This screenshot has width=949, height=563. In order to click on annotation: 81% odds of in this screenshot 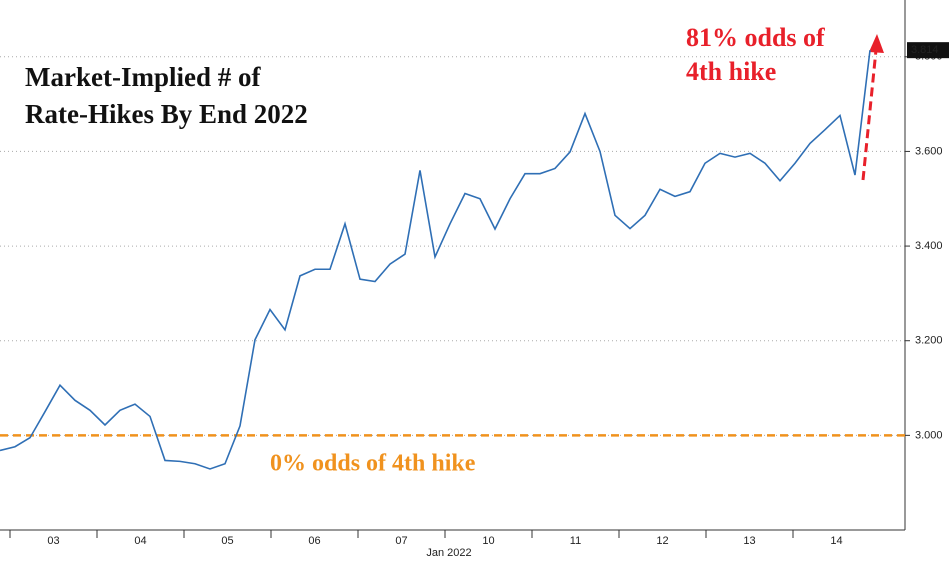, I will do `click(755, 37)`.